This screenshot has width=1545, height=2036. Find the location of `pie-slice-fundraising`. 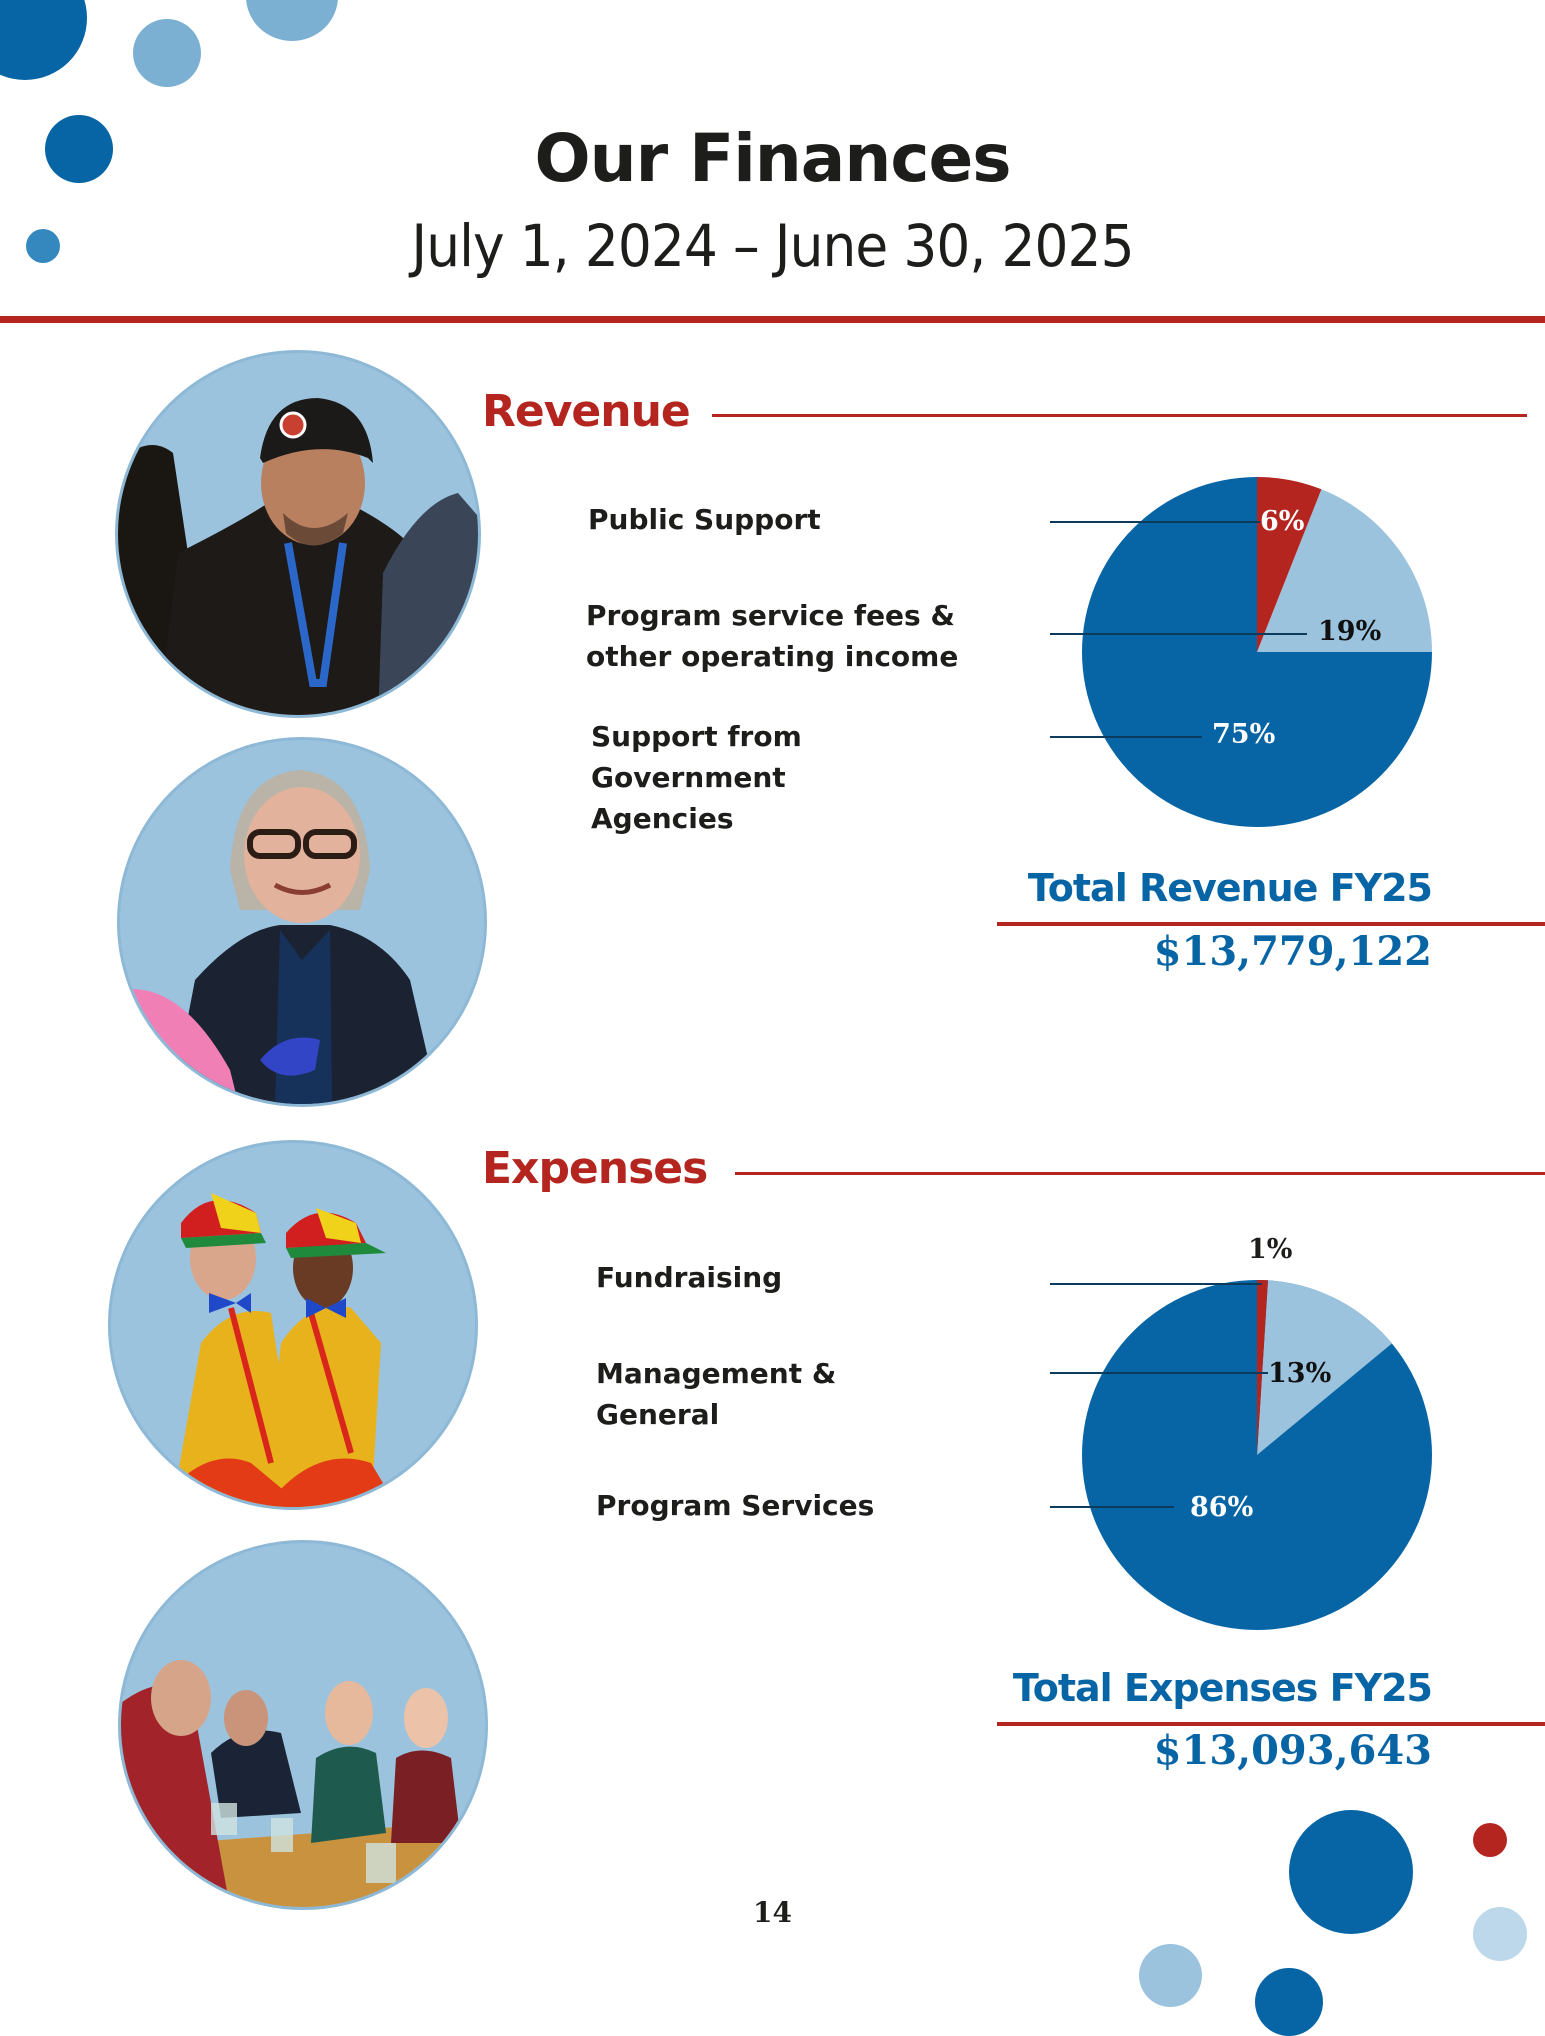

pie-slice-fundraising is located at coordinates (1262, 1367).